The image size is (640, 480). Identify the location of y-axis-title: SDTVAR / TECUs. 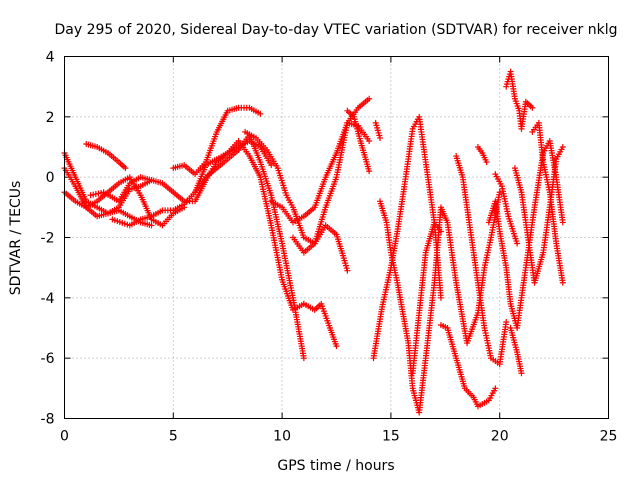
(16, 238).